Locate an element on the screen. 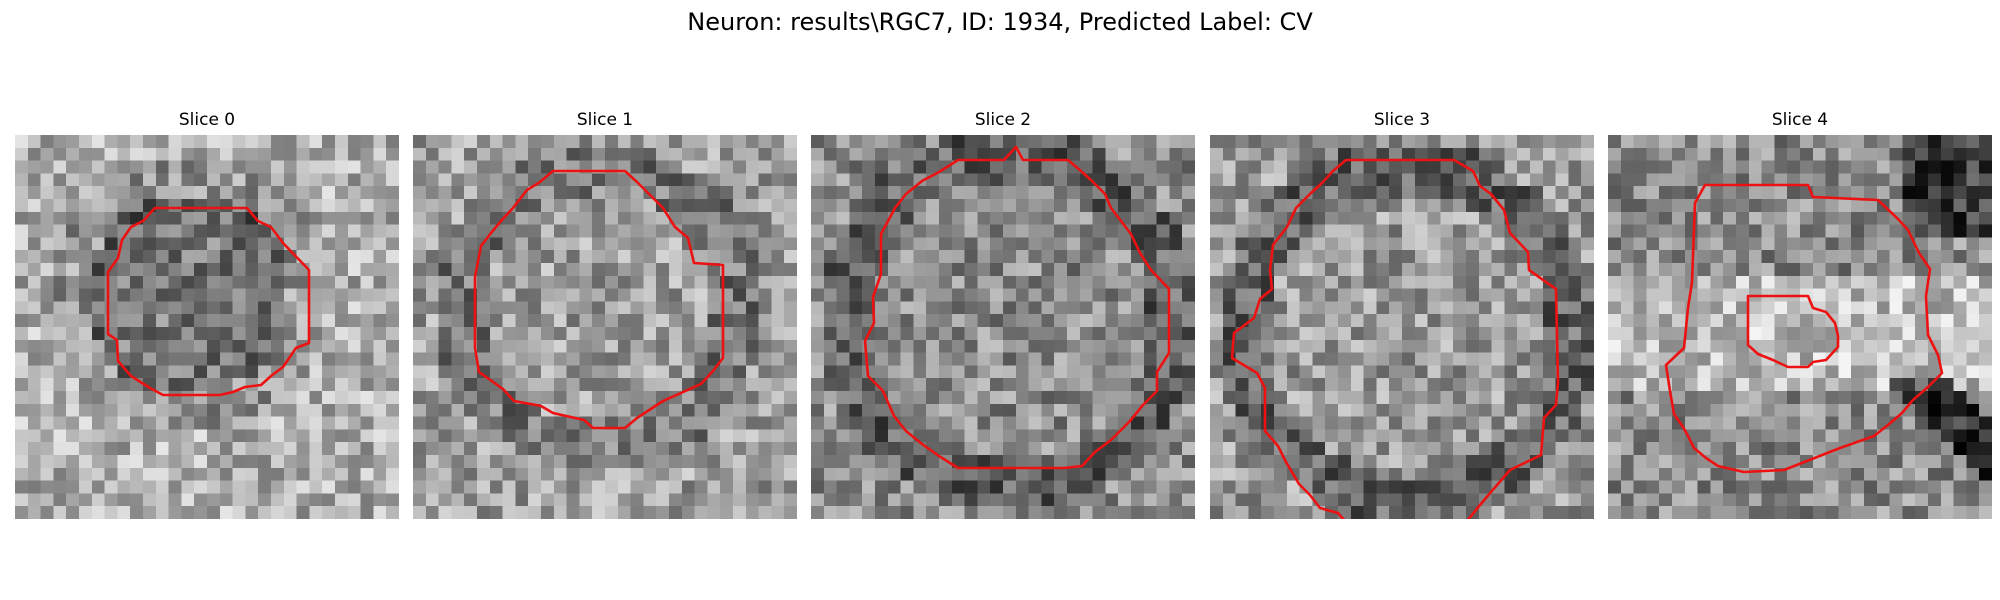 The image size is (2000, 600). slice-title-4: Slice 4 is located at coordinates (1800, 120).